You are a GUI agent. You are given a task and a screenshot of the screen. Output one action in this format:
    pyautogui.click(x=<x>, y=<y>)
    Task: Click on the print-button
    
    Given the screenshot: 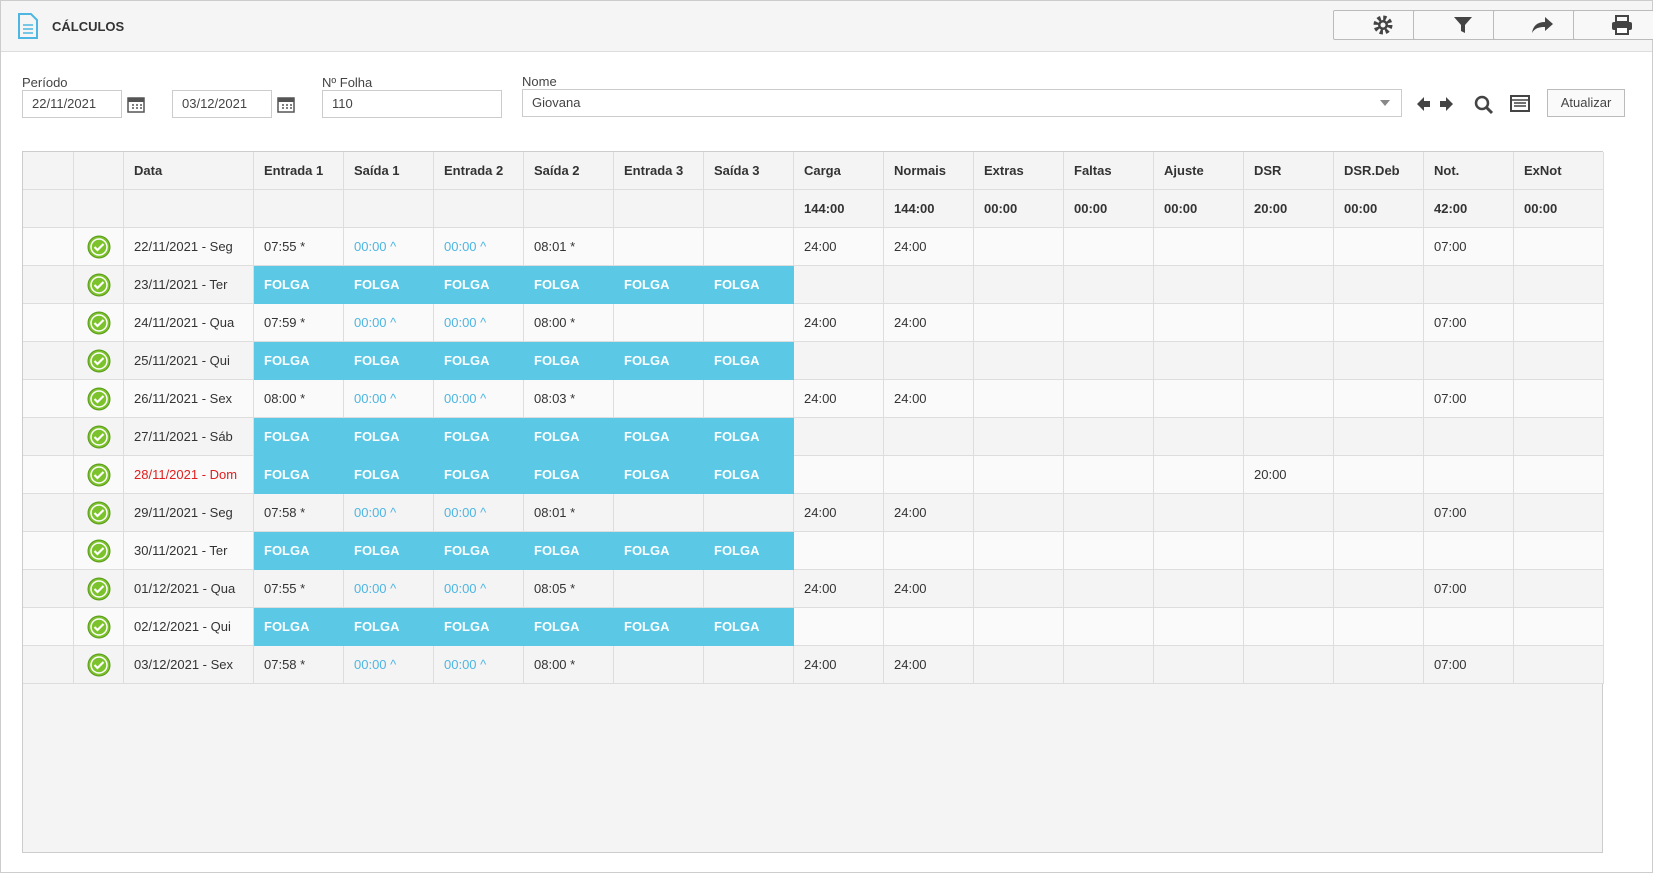 What is the action you would take?
    pyautogui.click(x=1613, y=25)
    